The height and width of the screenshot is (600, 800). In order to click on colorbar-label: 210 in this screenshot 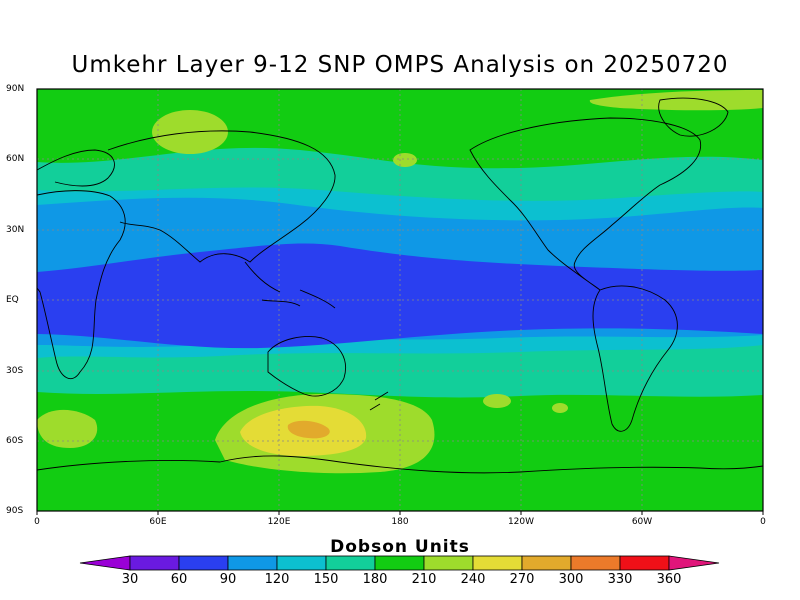, I will do `click(424, 579)`.